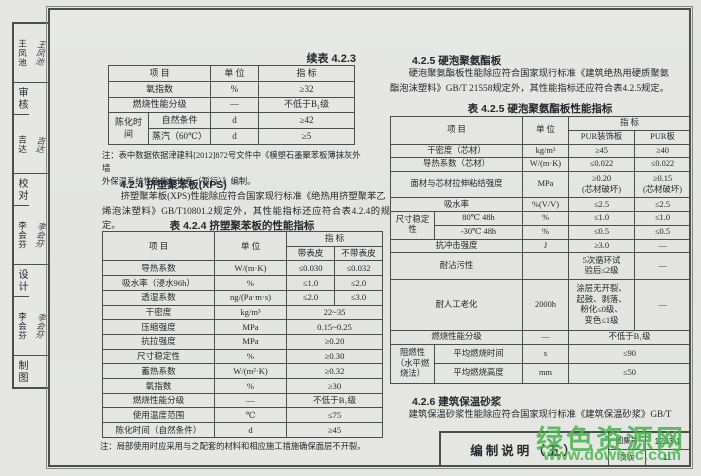 The image size is (701, 476). I want to click on table-cell: ℃, so click(250, 415).